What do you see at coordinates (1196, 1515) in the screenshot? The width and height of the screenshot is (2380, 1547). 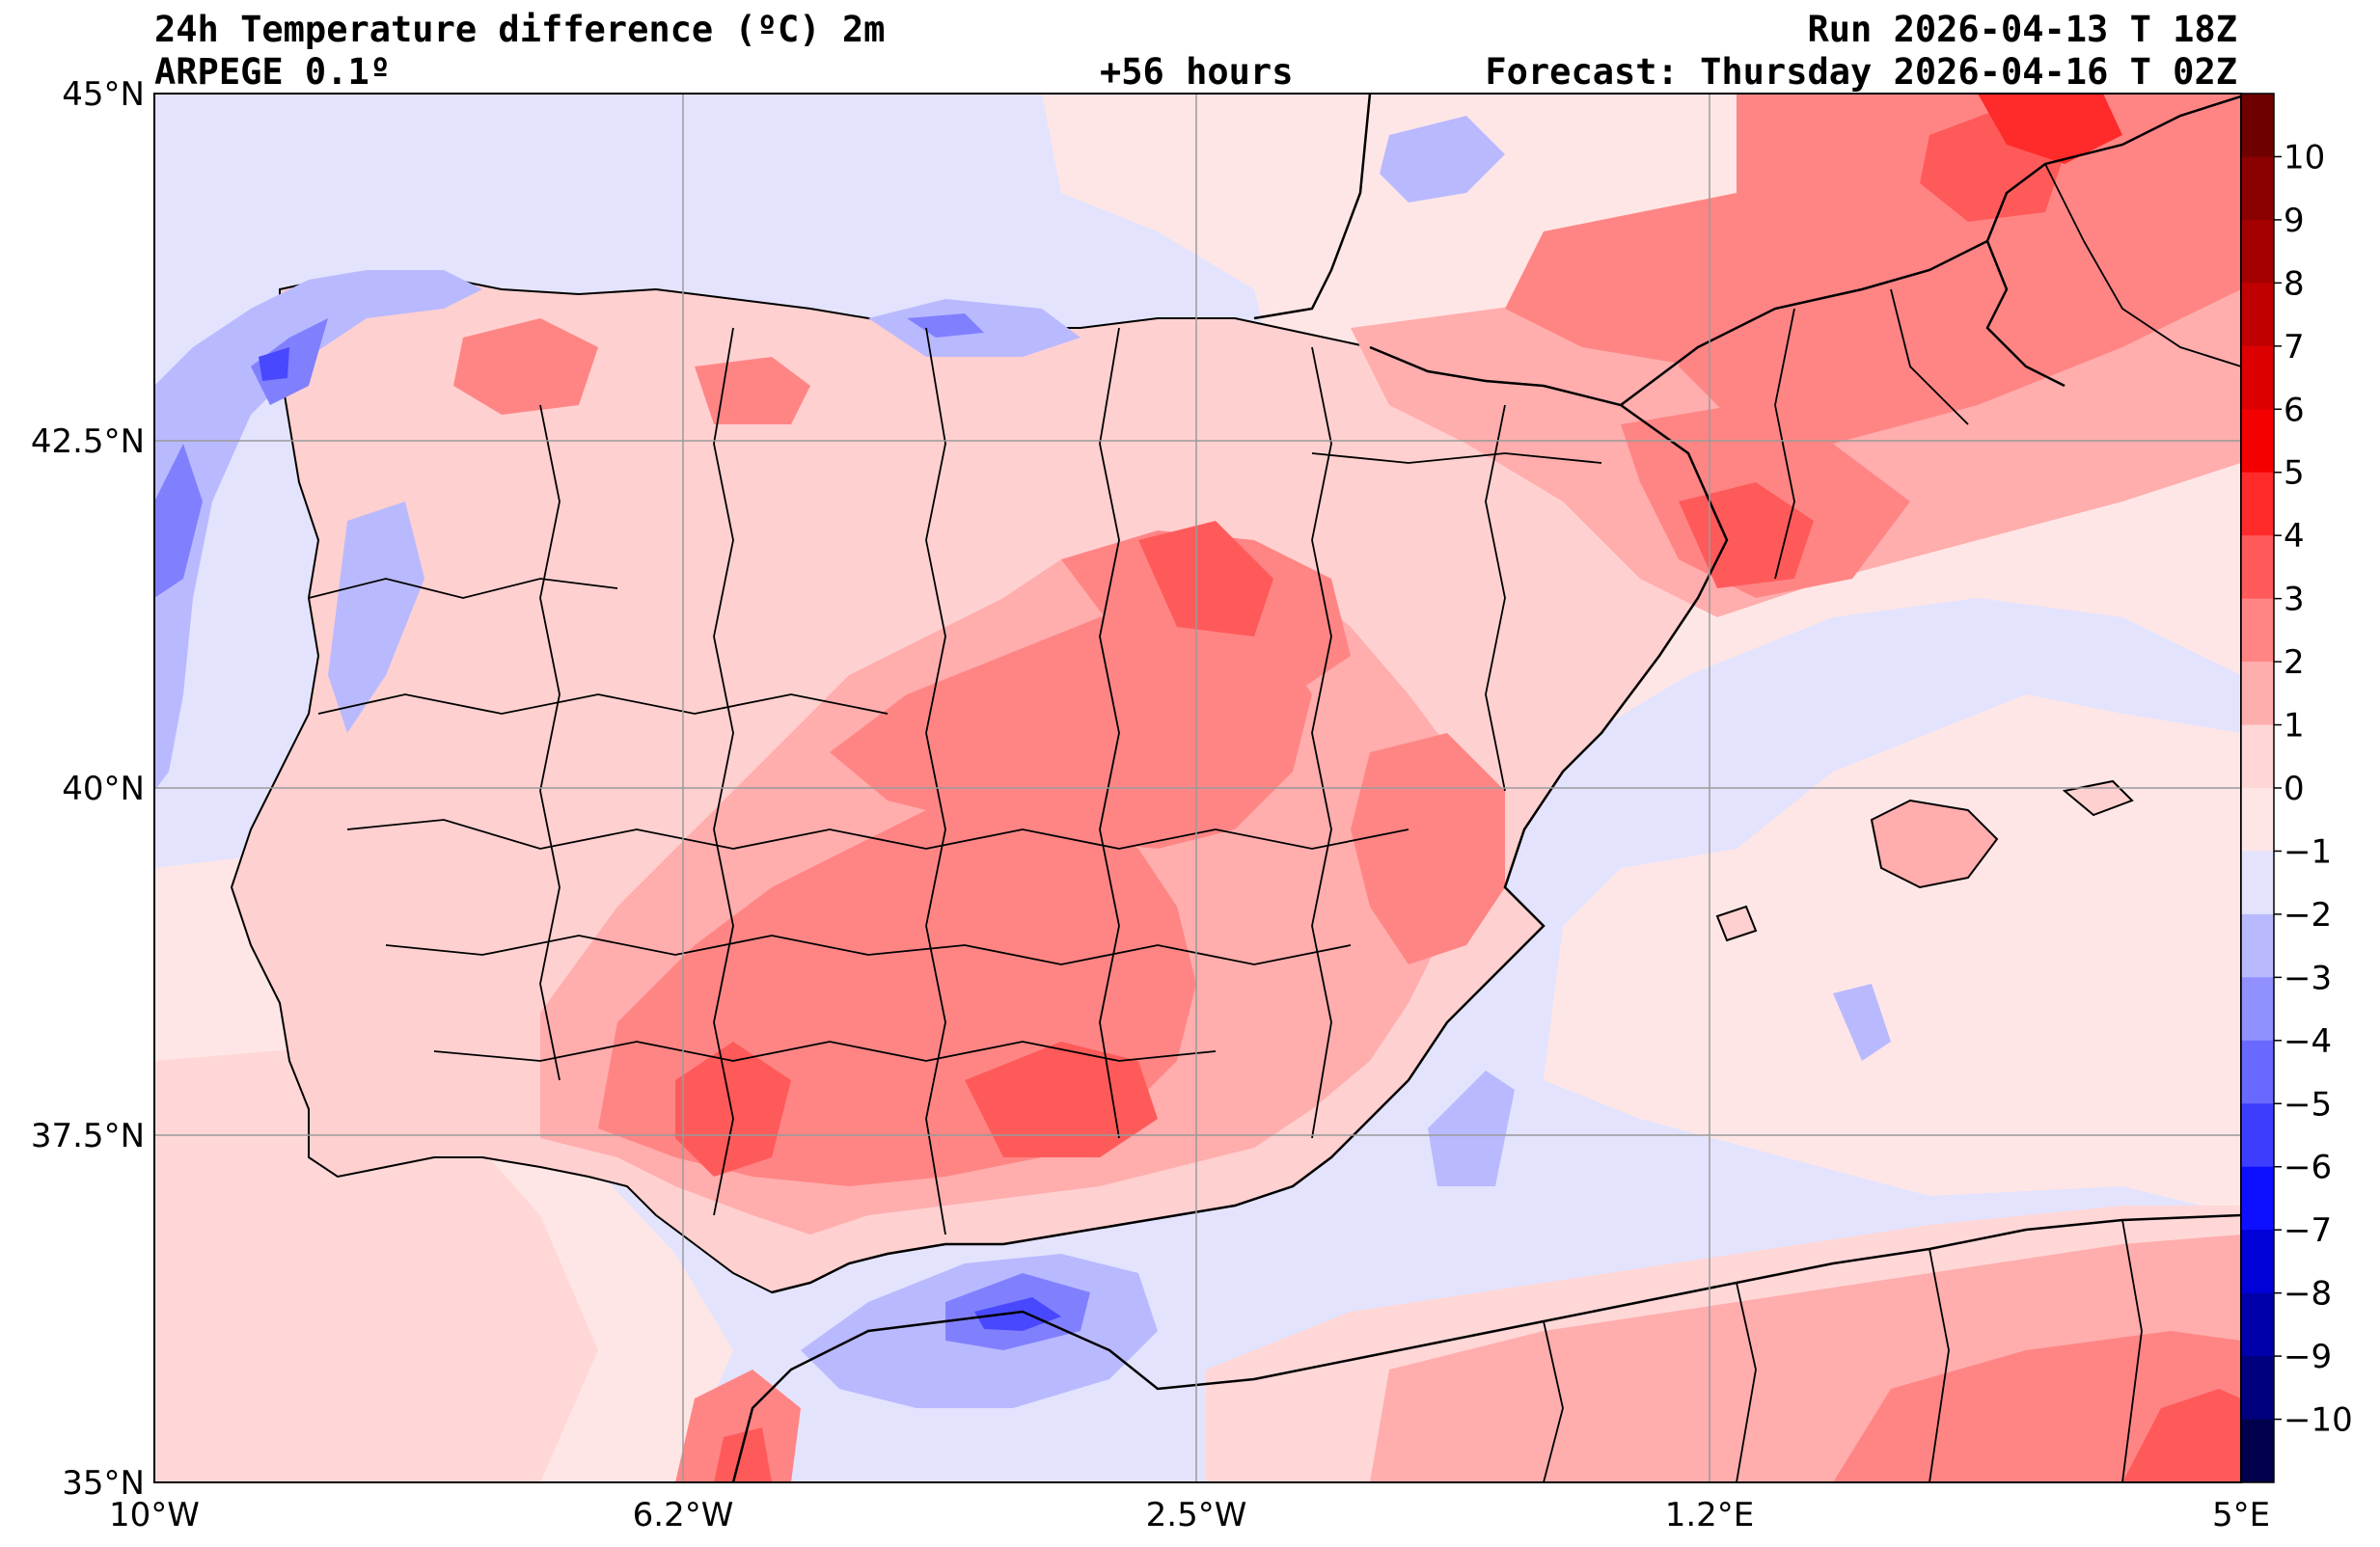 I see `lon-label-2-5w: 2.5°W` at bounding box center [1196, 1515].